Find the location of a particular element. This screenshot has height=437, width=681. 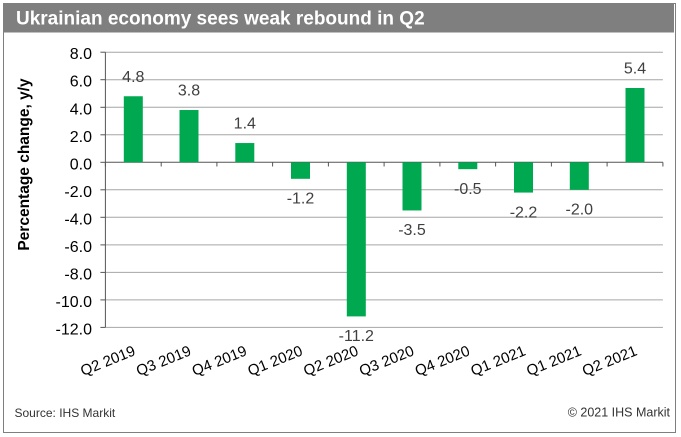

svg-text: Q2 2021 is located at coordinates (610, 361).